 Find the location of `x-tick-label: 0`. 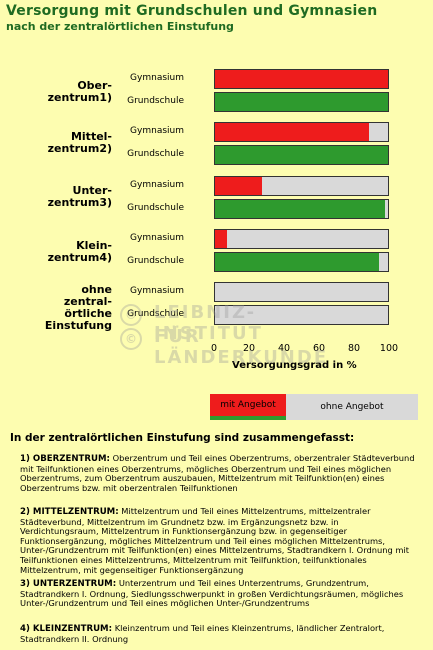

x-tick-label: 0 is located at coordinates (214, 348).